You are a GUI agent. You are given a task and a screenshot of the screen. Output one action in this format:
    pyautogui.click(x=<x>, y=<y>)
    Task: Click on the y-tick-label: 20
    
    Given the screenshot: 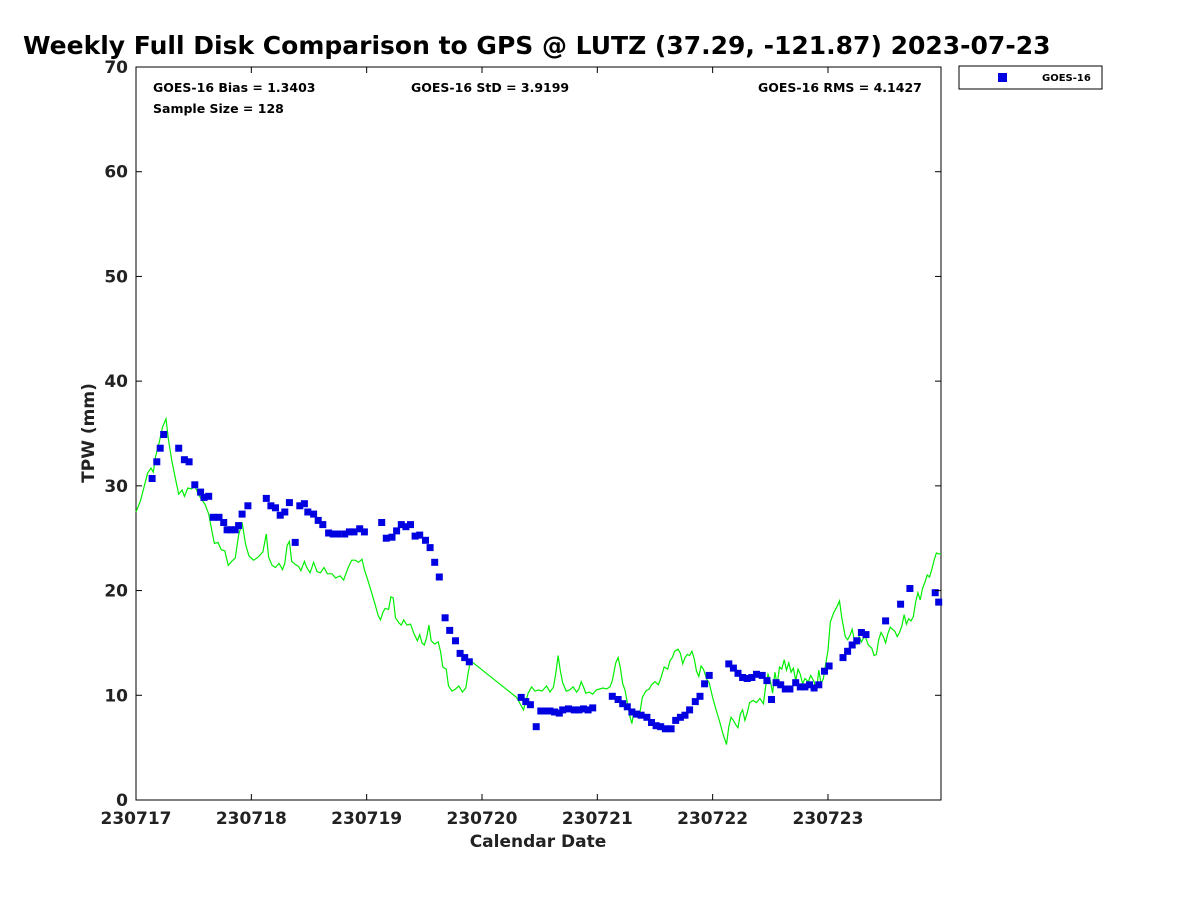 What is the action you would take?
    pyautogui.click(x=116, y=592)
    